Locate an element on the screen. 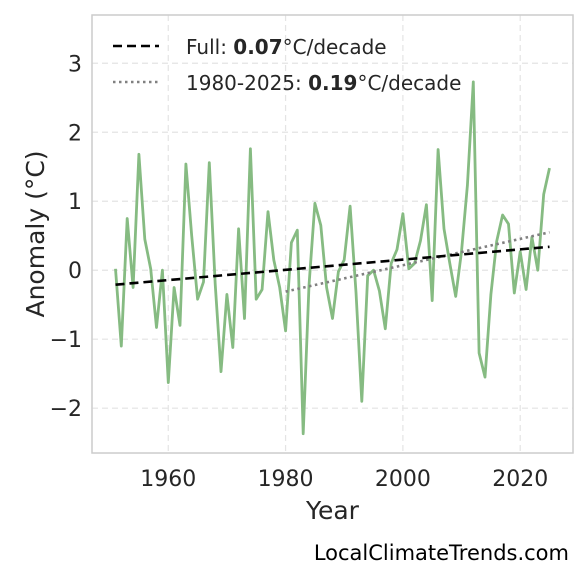 The height and width of the screenshot is (580, 585). y-tick-label: −1 is located at coordinates (66, 340).